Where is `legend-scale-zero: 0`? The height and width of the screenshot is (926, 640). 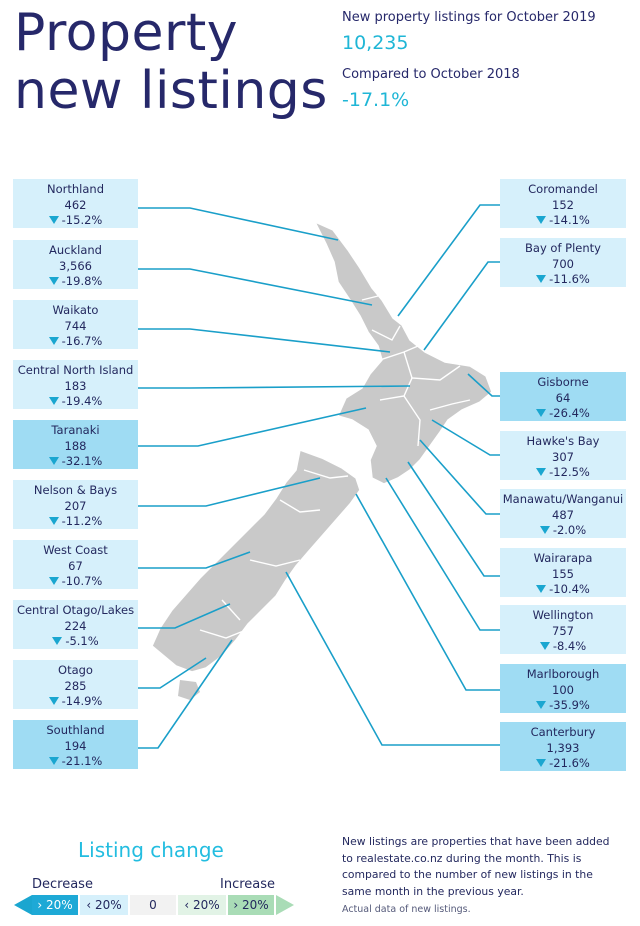
legend-scale-zero: 0 is located at coordinates (153, 905).